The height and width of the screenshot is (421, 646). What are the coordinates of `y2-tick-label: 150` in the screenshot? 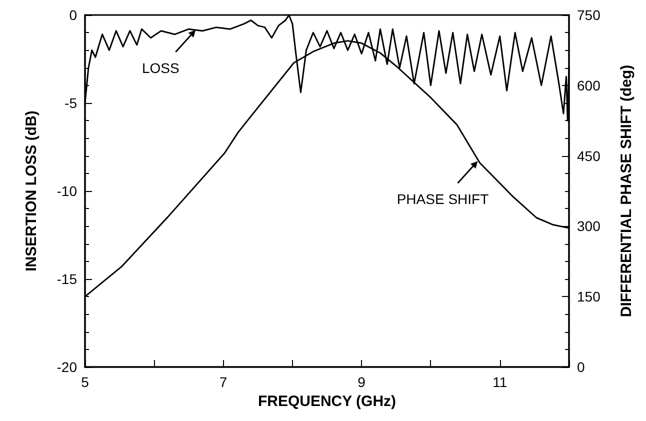 It's located at (589, 296).